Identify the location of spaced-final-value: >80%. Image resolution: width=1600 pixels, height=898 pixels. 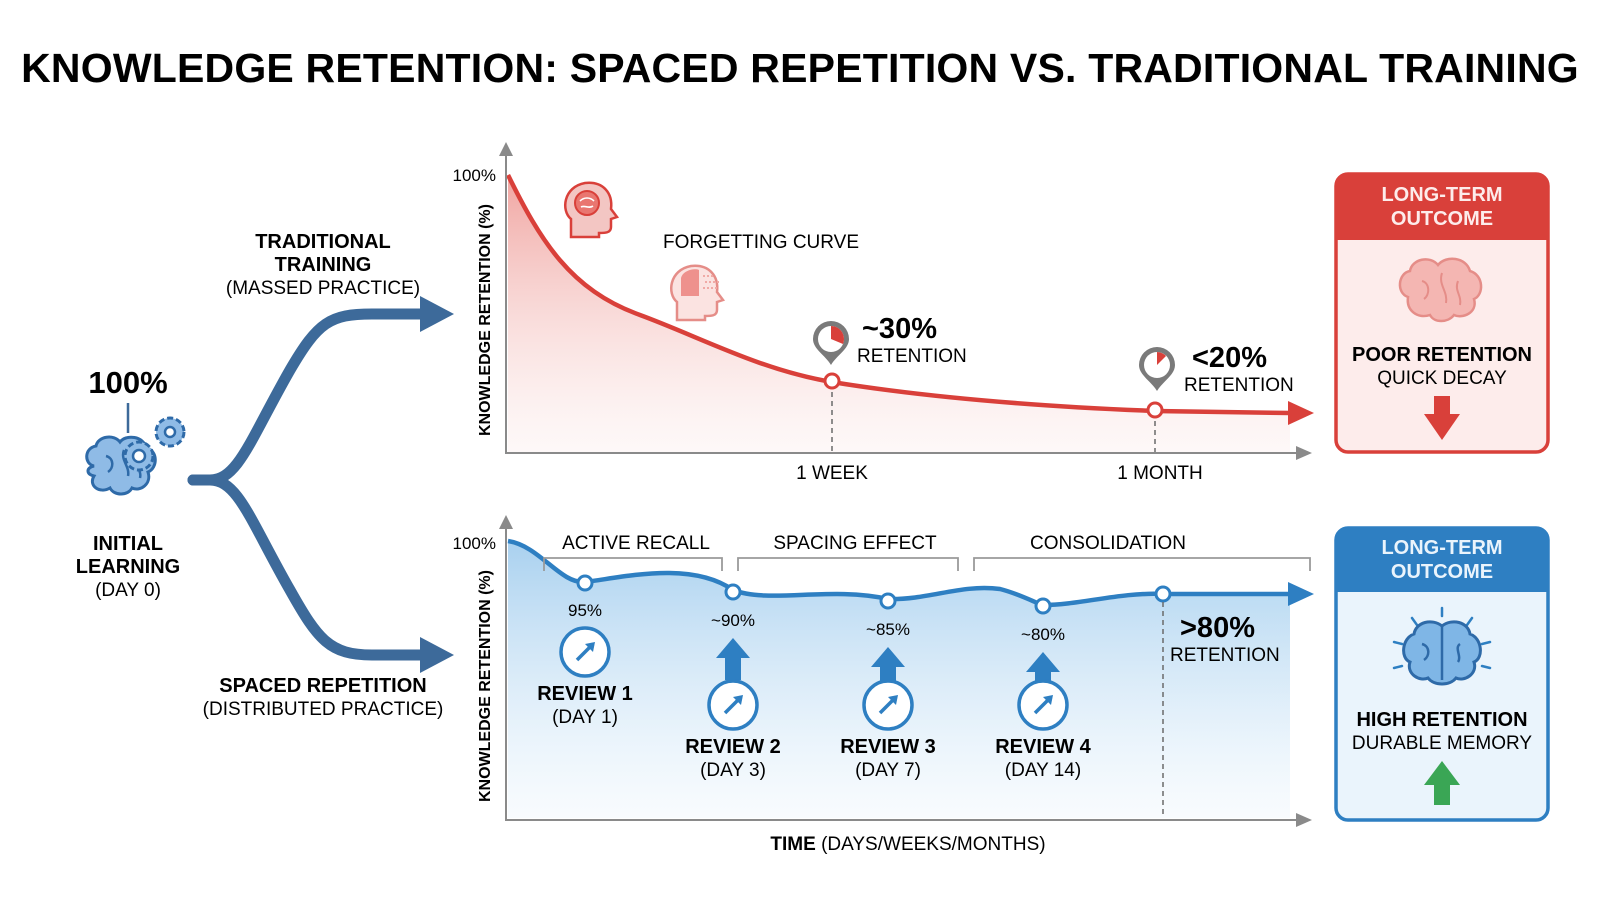
(1217, 628).